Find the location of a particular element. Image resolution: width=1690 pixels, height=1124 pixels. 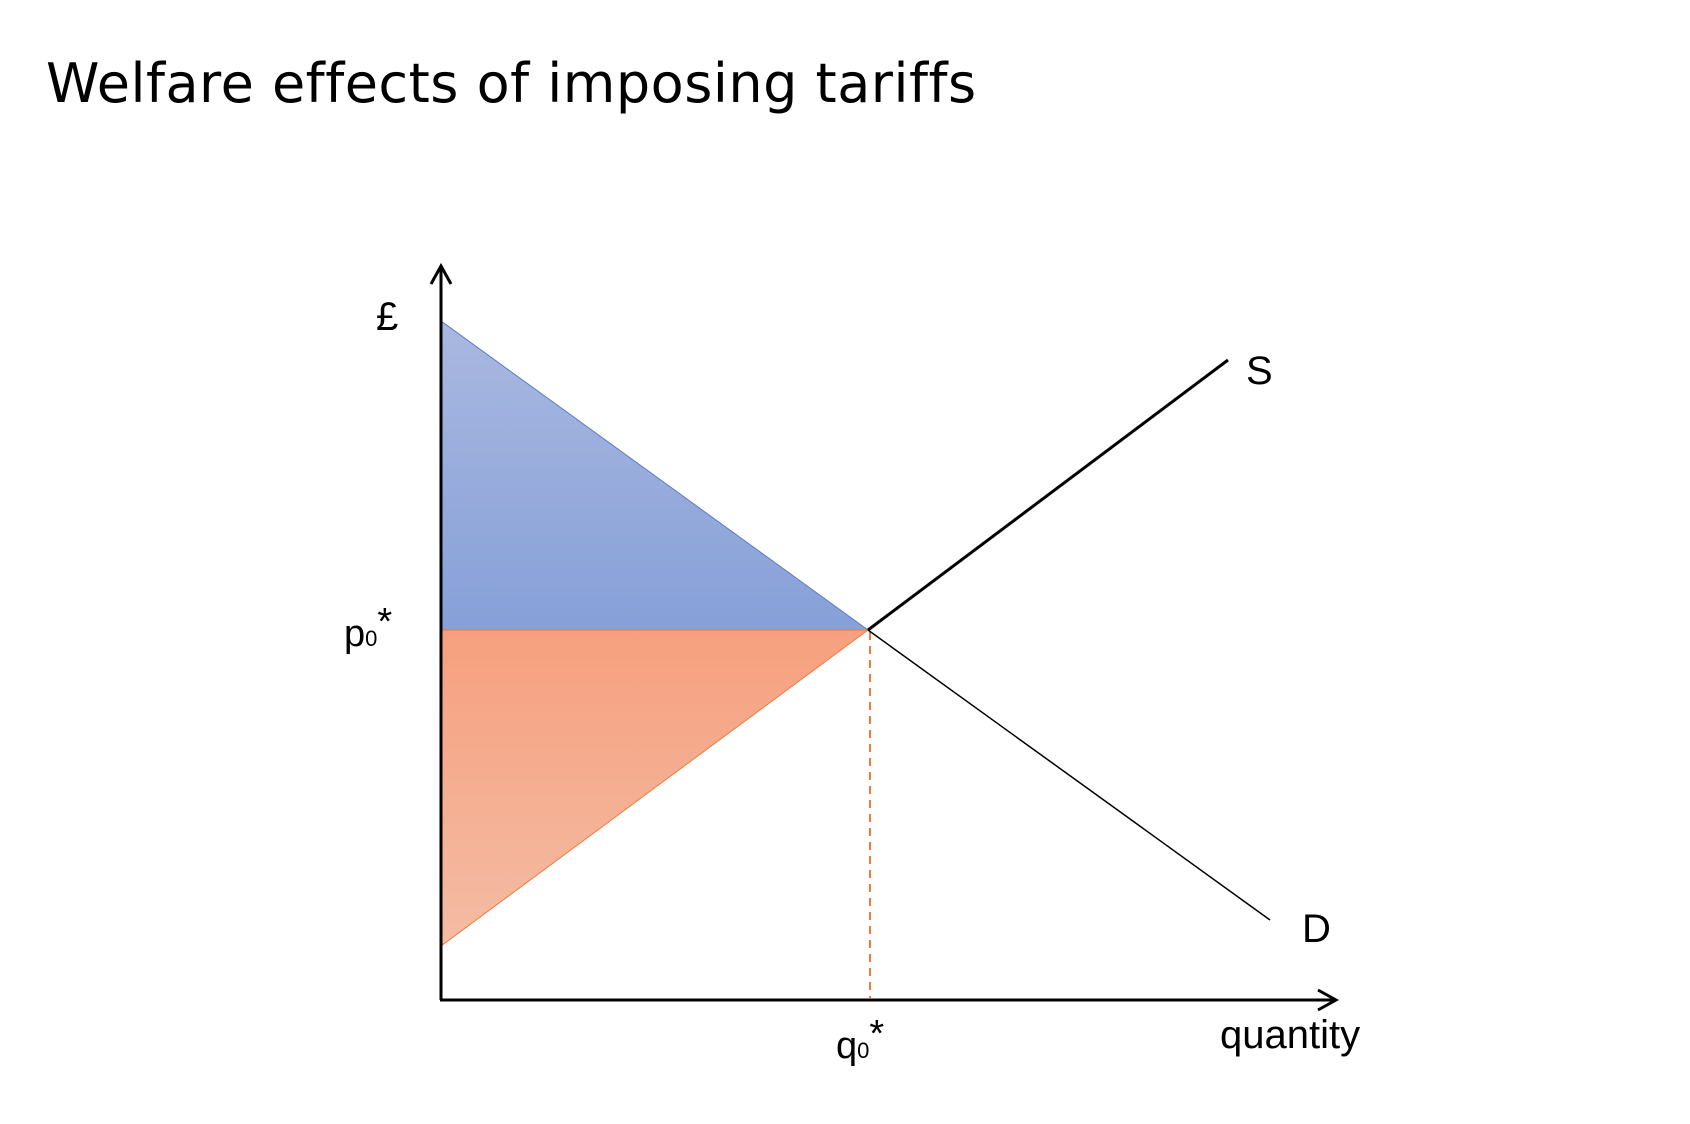

producer-surplus-area is located at coordinates (655, 788).